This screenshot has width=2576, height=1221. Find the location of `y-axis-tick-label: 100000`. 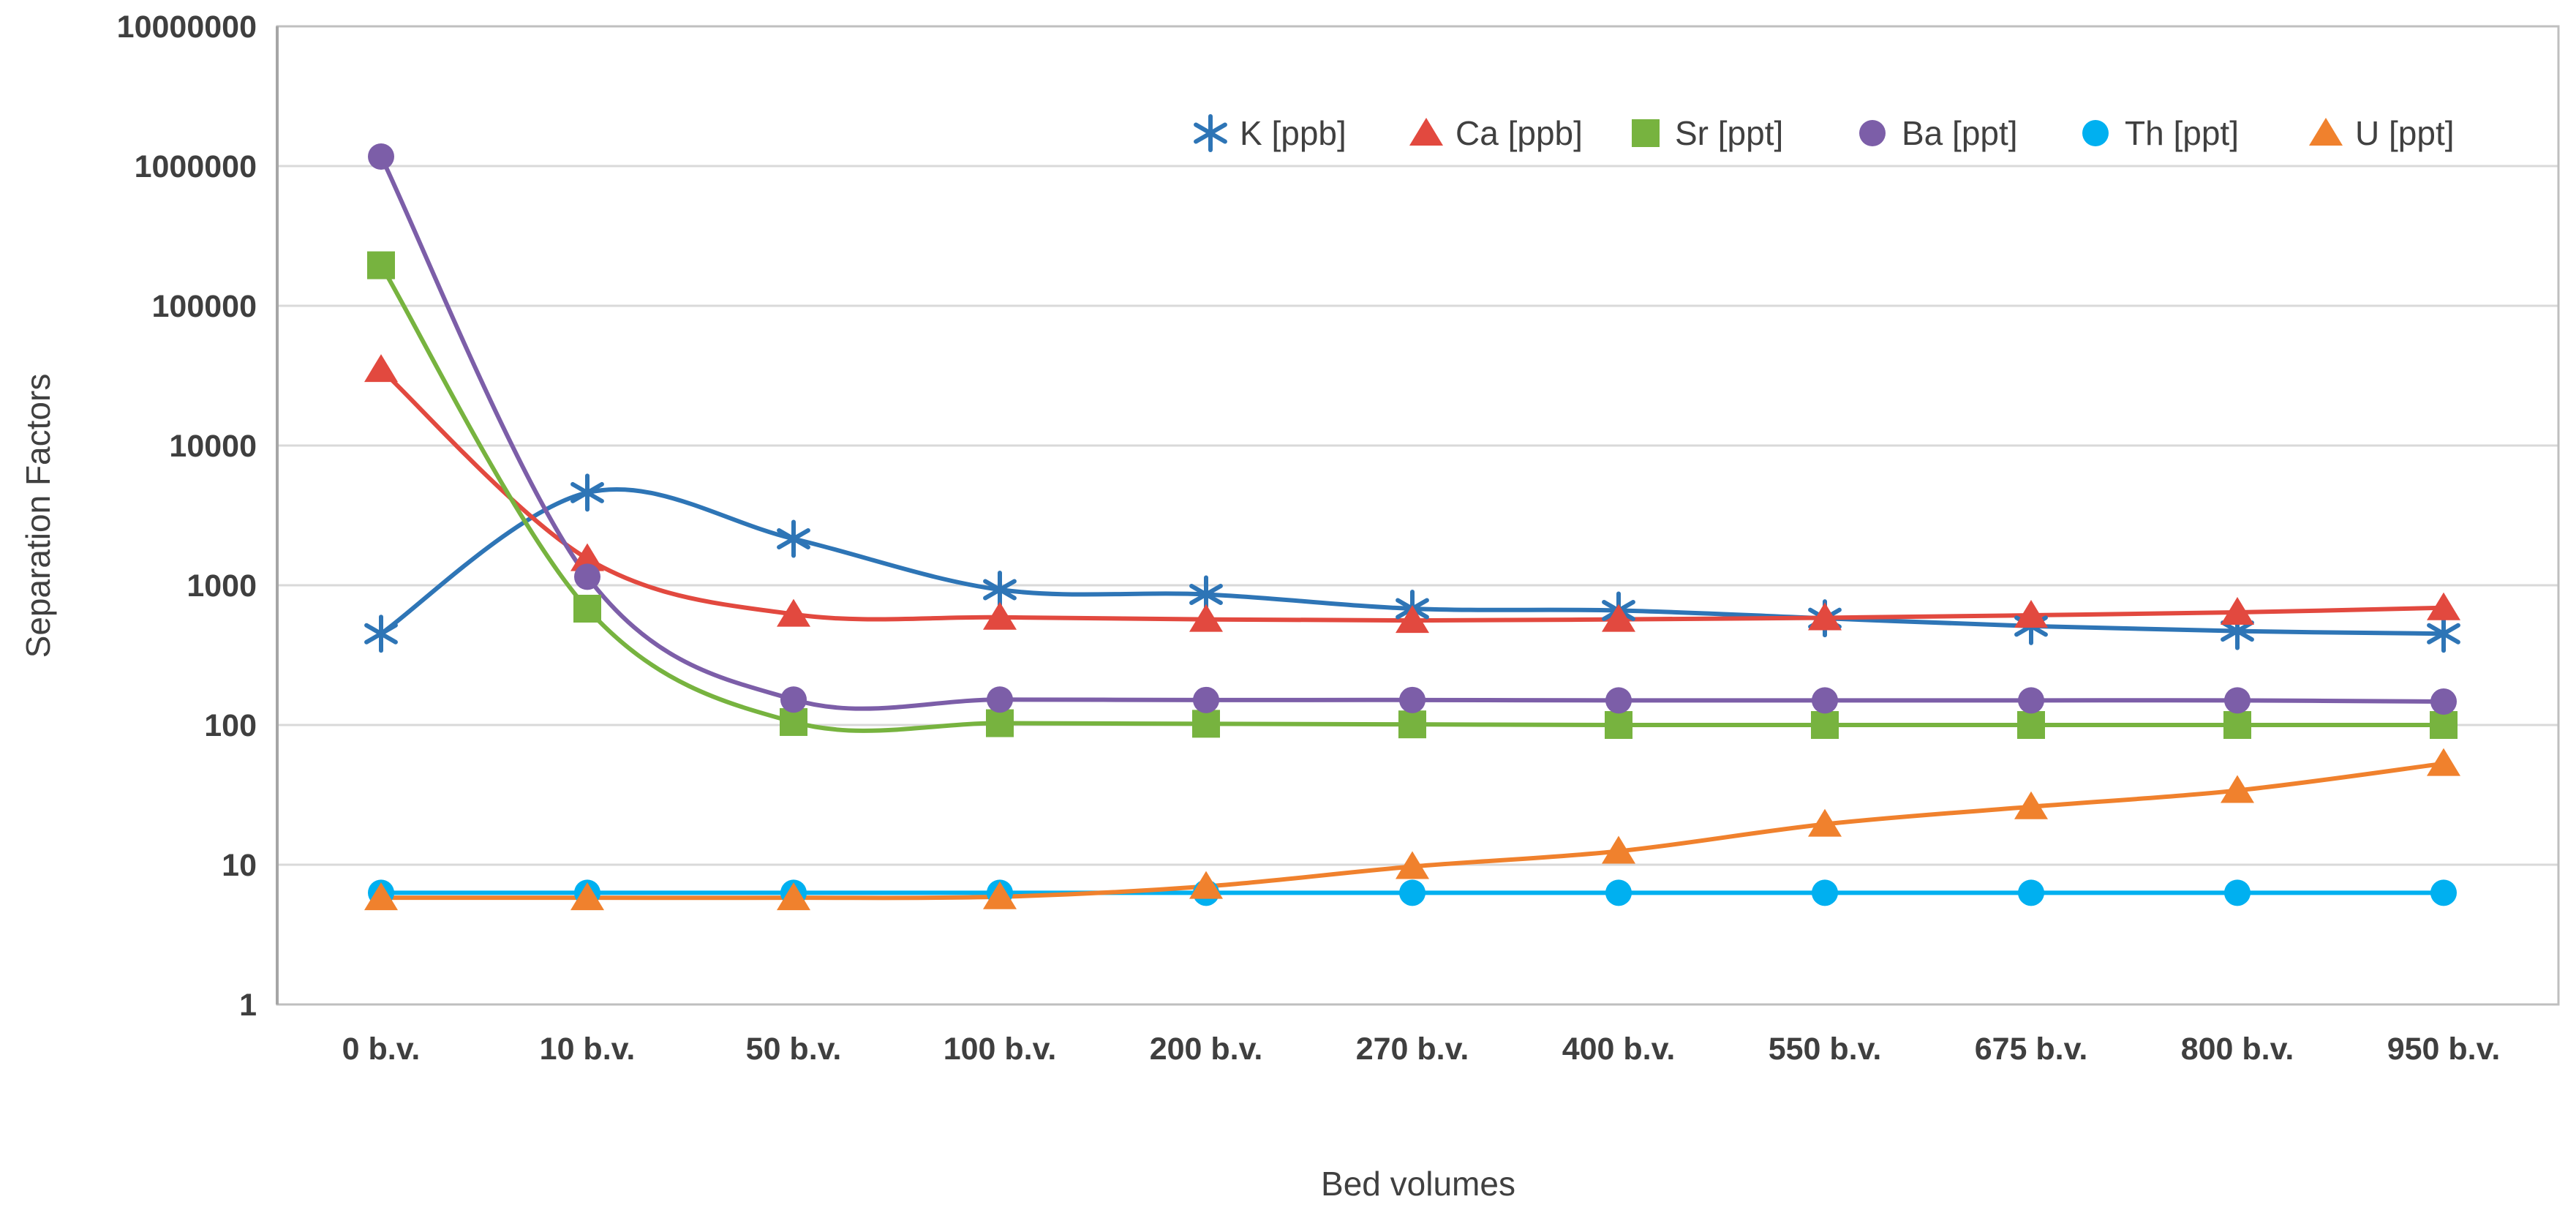

y-axis-tick-label: 100000 is located at coordinates (204, 306).